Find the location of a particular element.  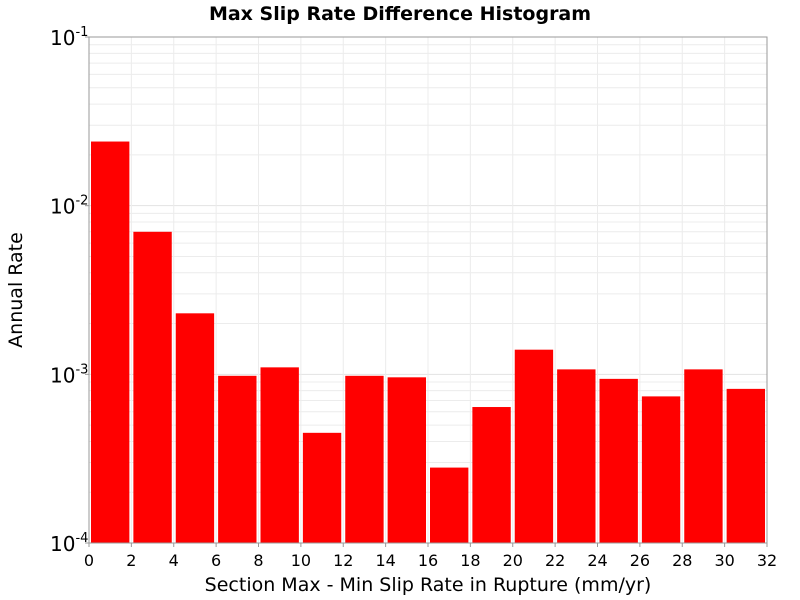

x-tick-label: 14 is located at coordinates (385, 560).